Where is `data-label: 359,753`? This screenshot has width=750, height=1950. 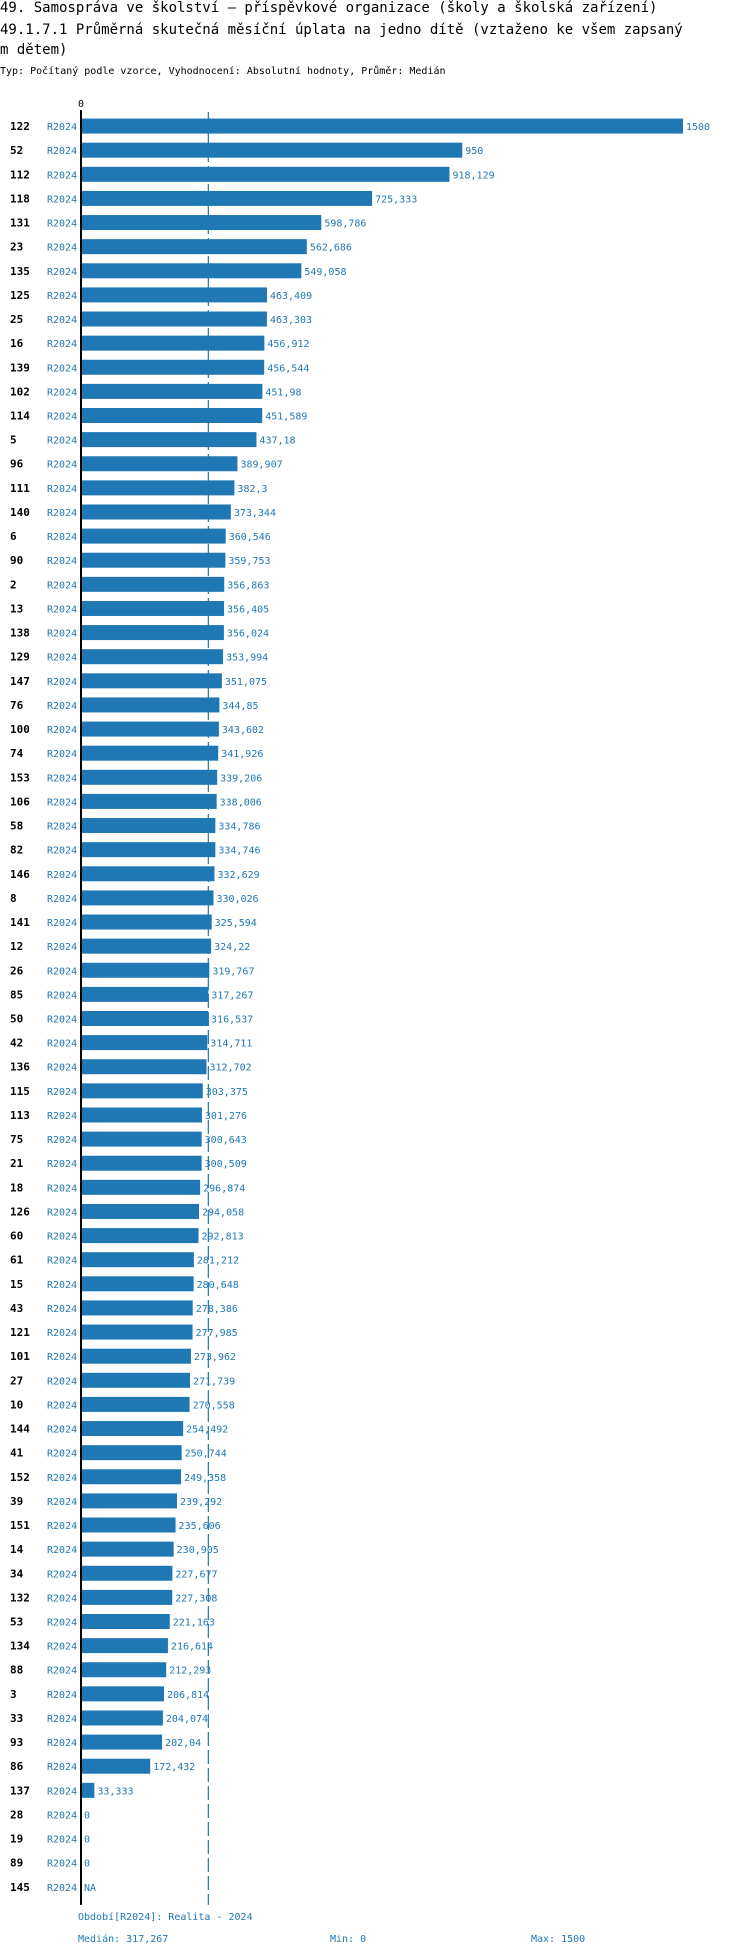
data-label: 359,753 is located at coordinates (249, 561).